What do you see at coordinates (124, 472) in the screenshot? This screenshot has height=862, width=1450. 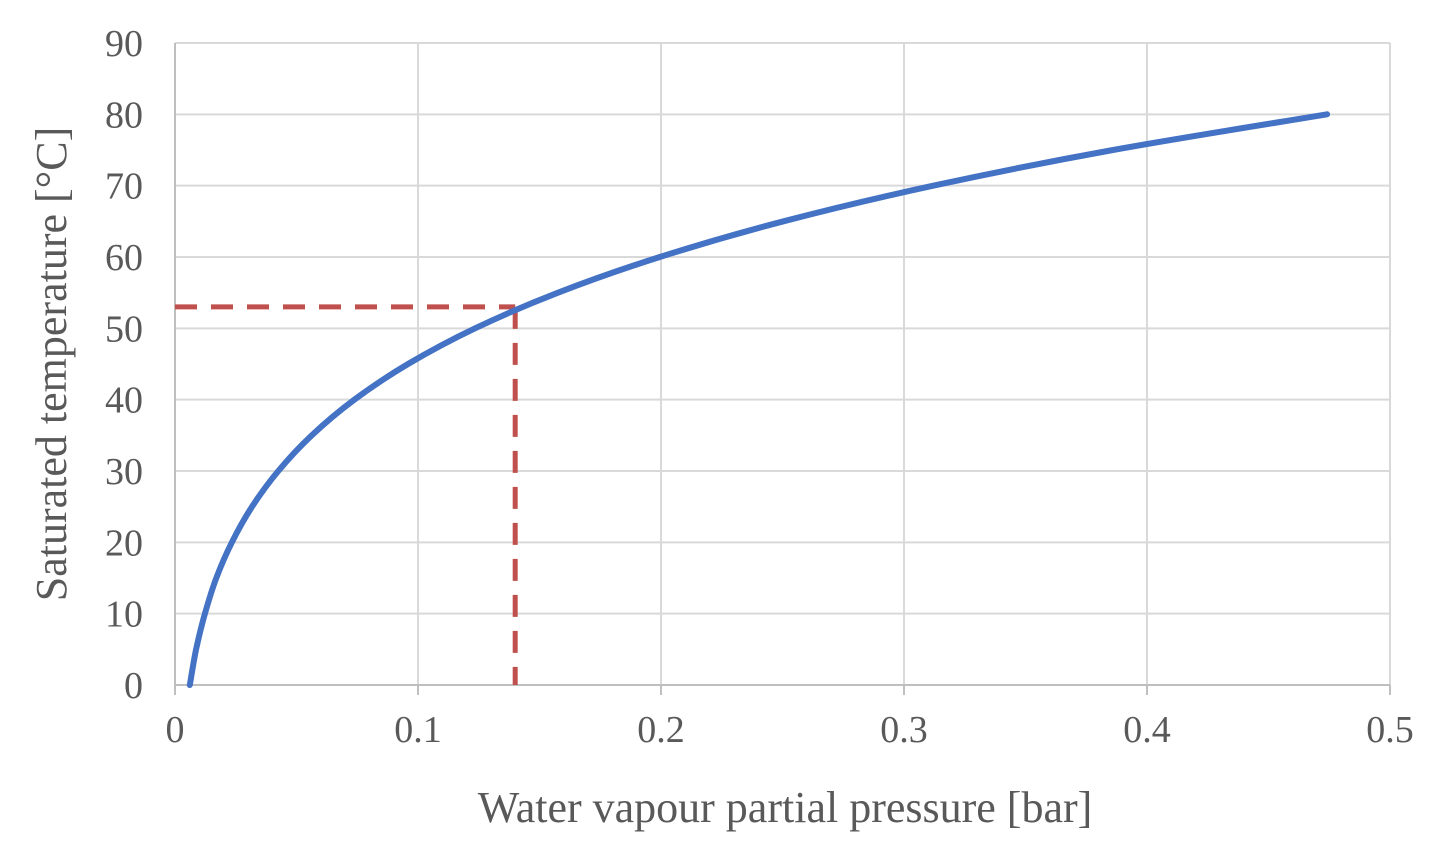 I see `y-tick-label: 30` at bounding box center [124, 472].